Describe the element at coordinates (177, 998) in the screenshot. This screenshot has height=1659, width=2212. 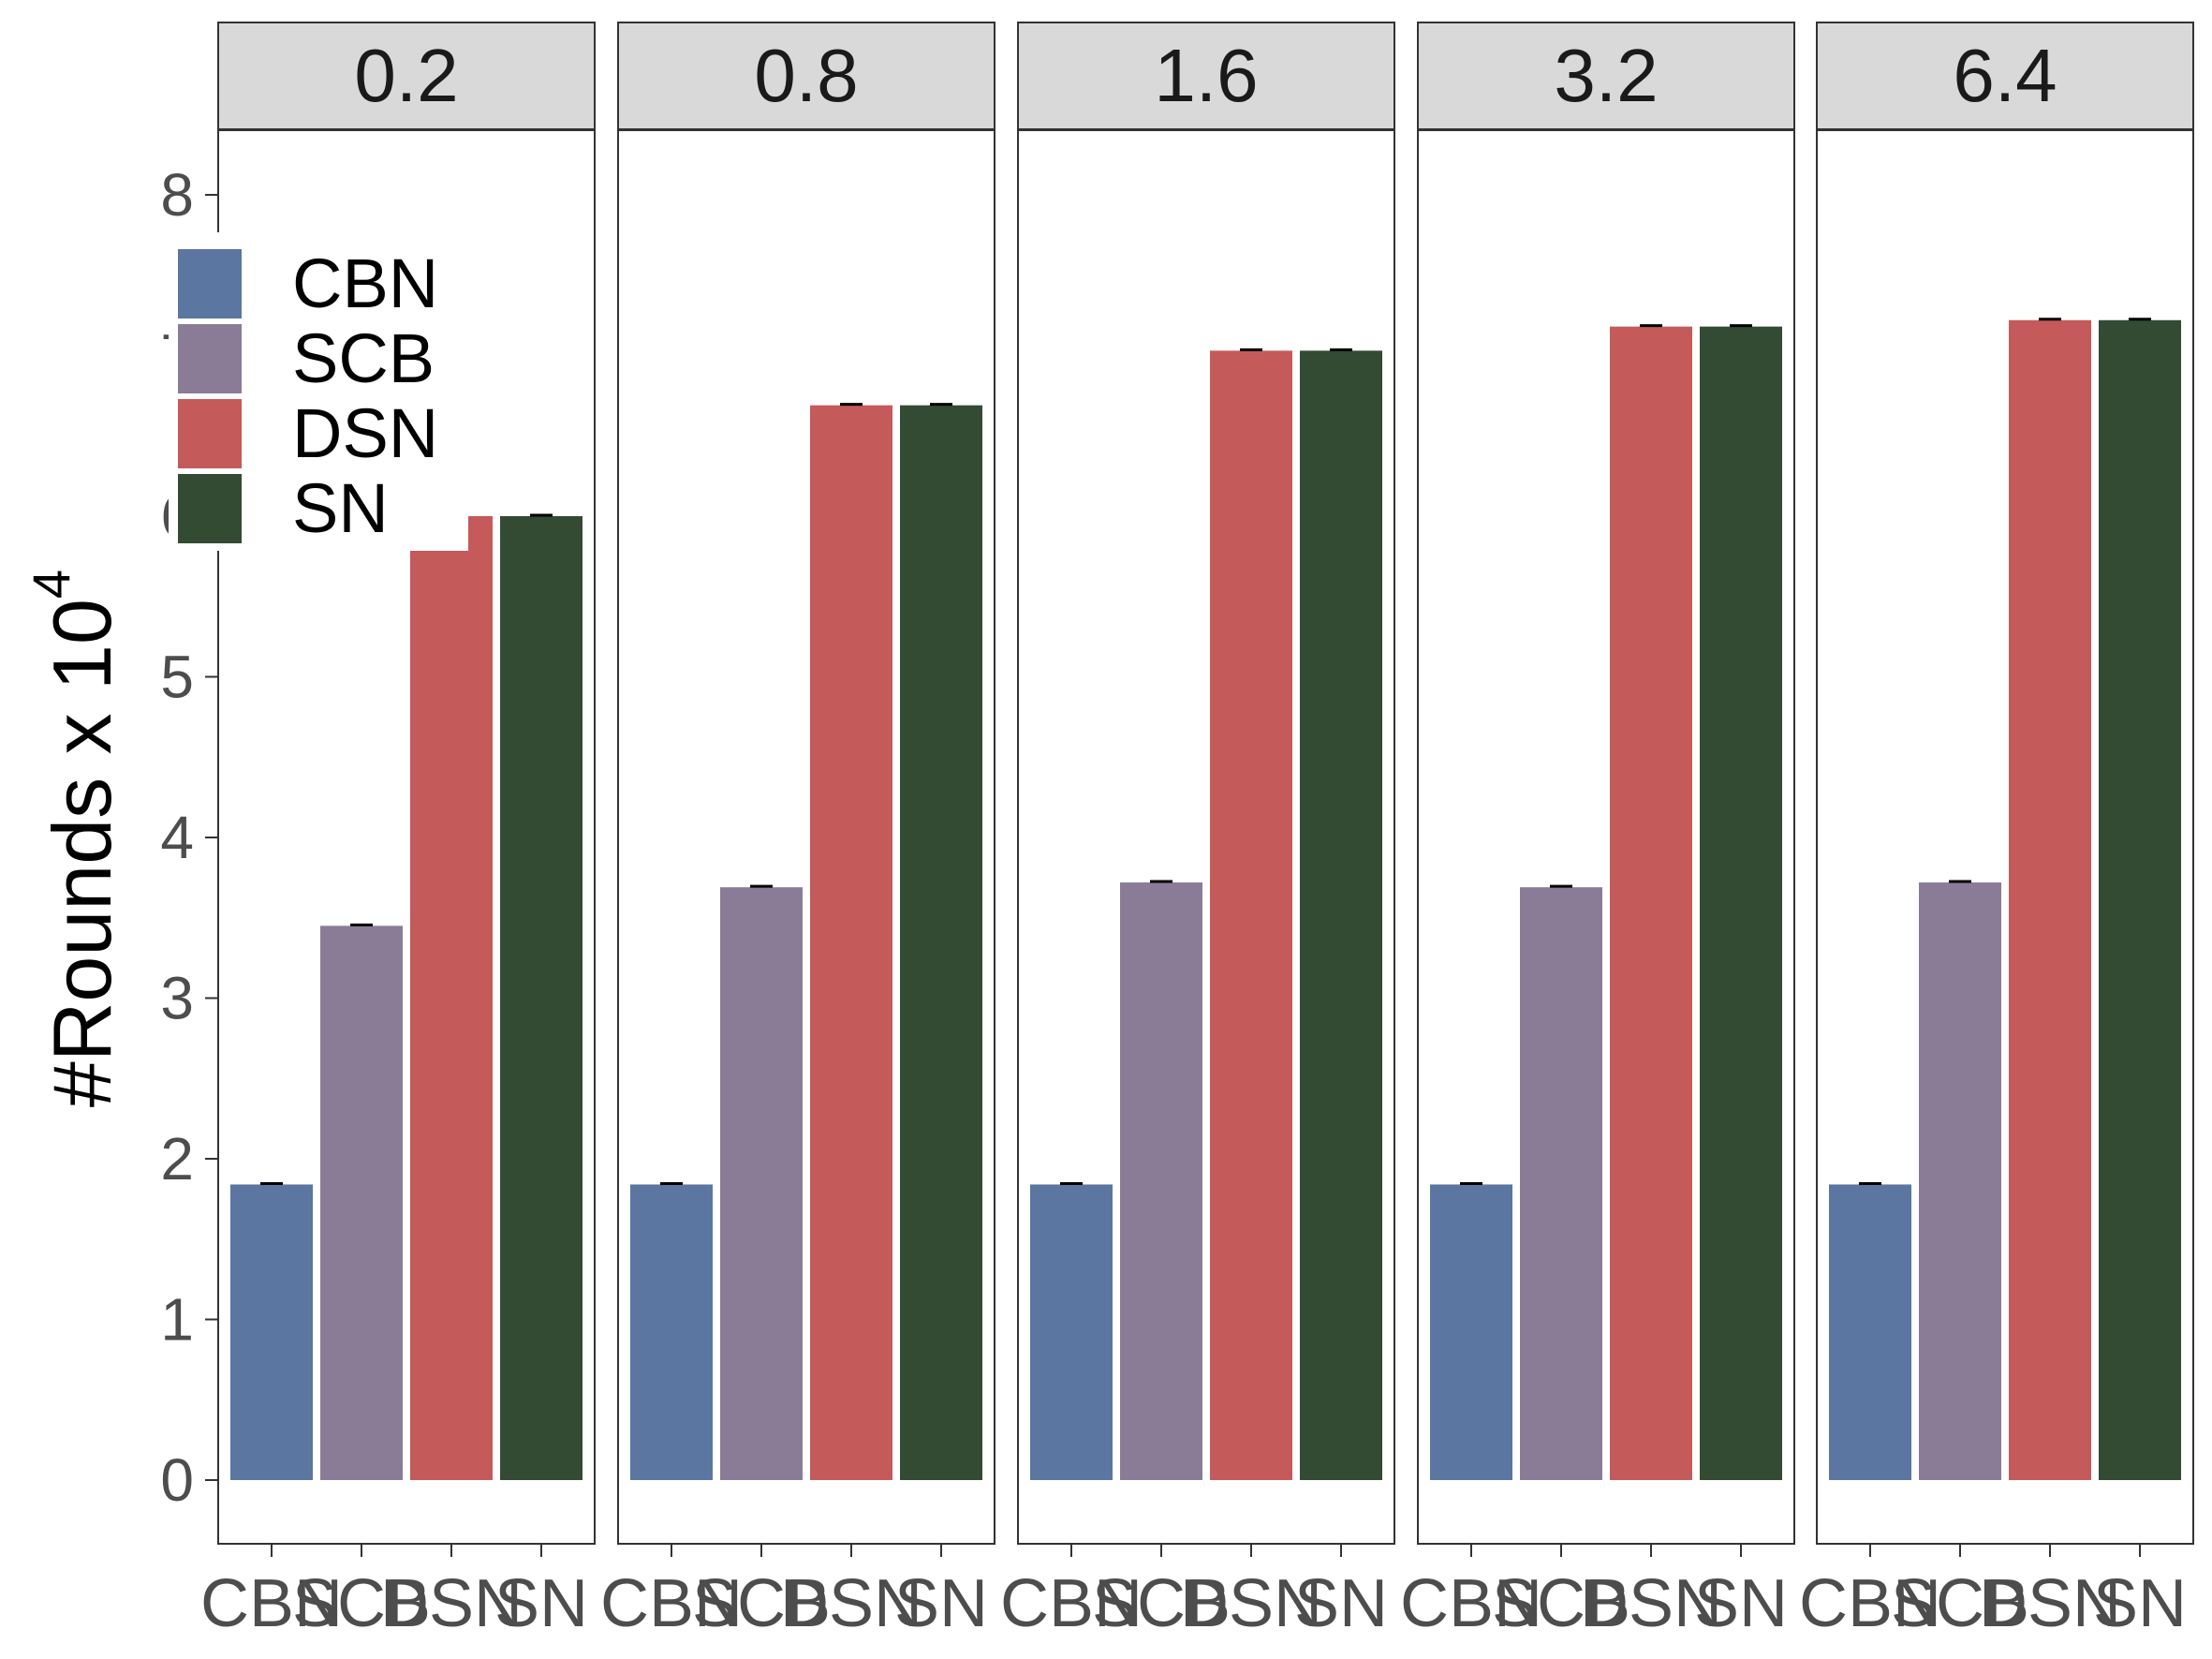
I see `y-tick-label: 3` at that location.